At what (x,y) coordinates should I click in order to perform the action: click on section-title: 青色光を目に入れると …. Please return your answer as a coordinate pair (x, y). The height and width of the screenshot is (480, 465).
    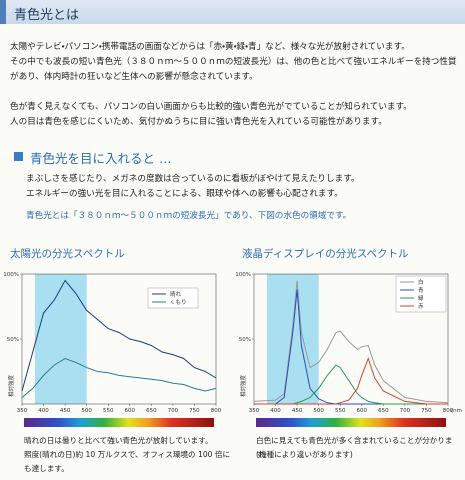
    Looking at the image, I should click on (101, 158).